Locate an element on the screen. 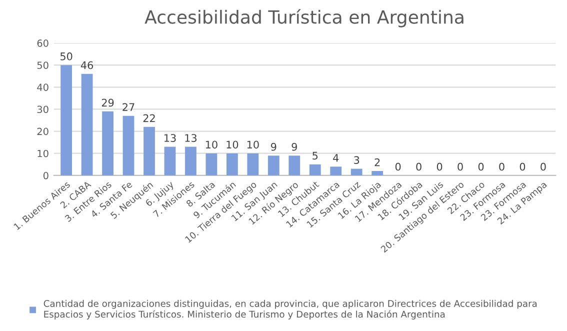  data-label: 29 is located at coordinates (108, 102).